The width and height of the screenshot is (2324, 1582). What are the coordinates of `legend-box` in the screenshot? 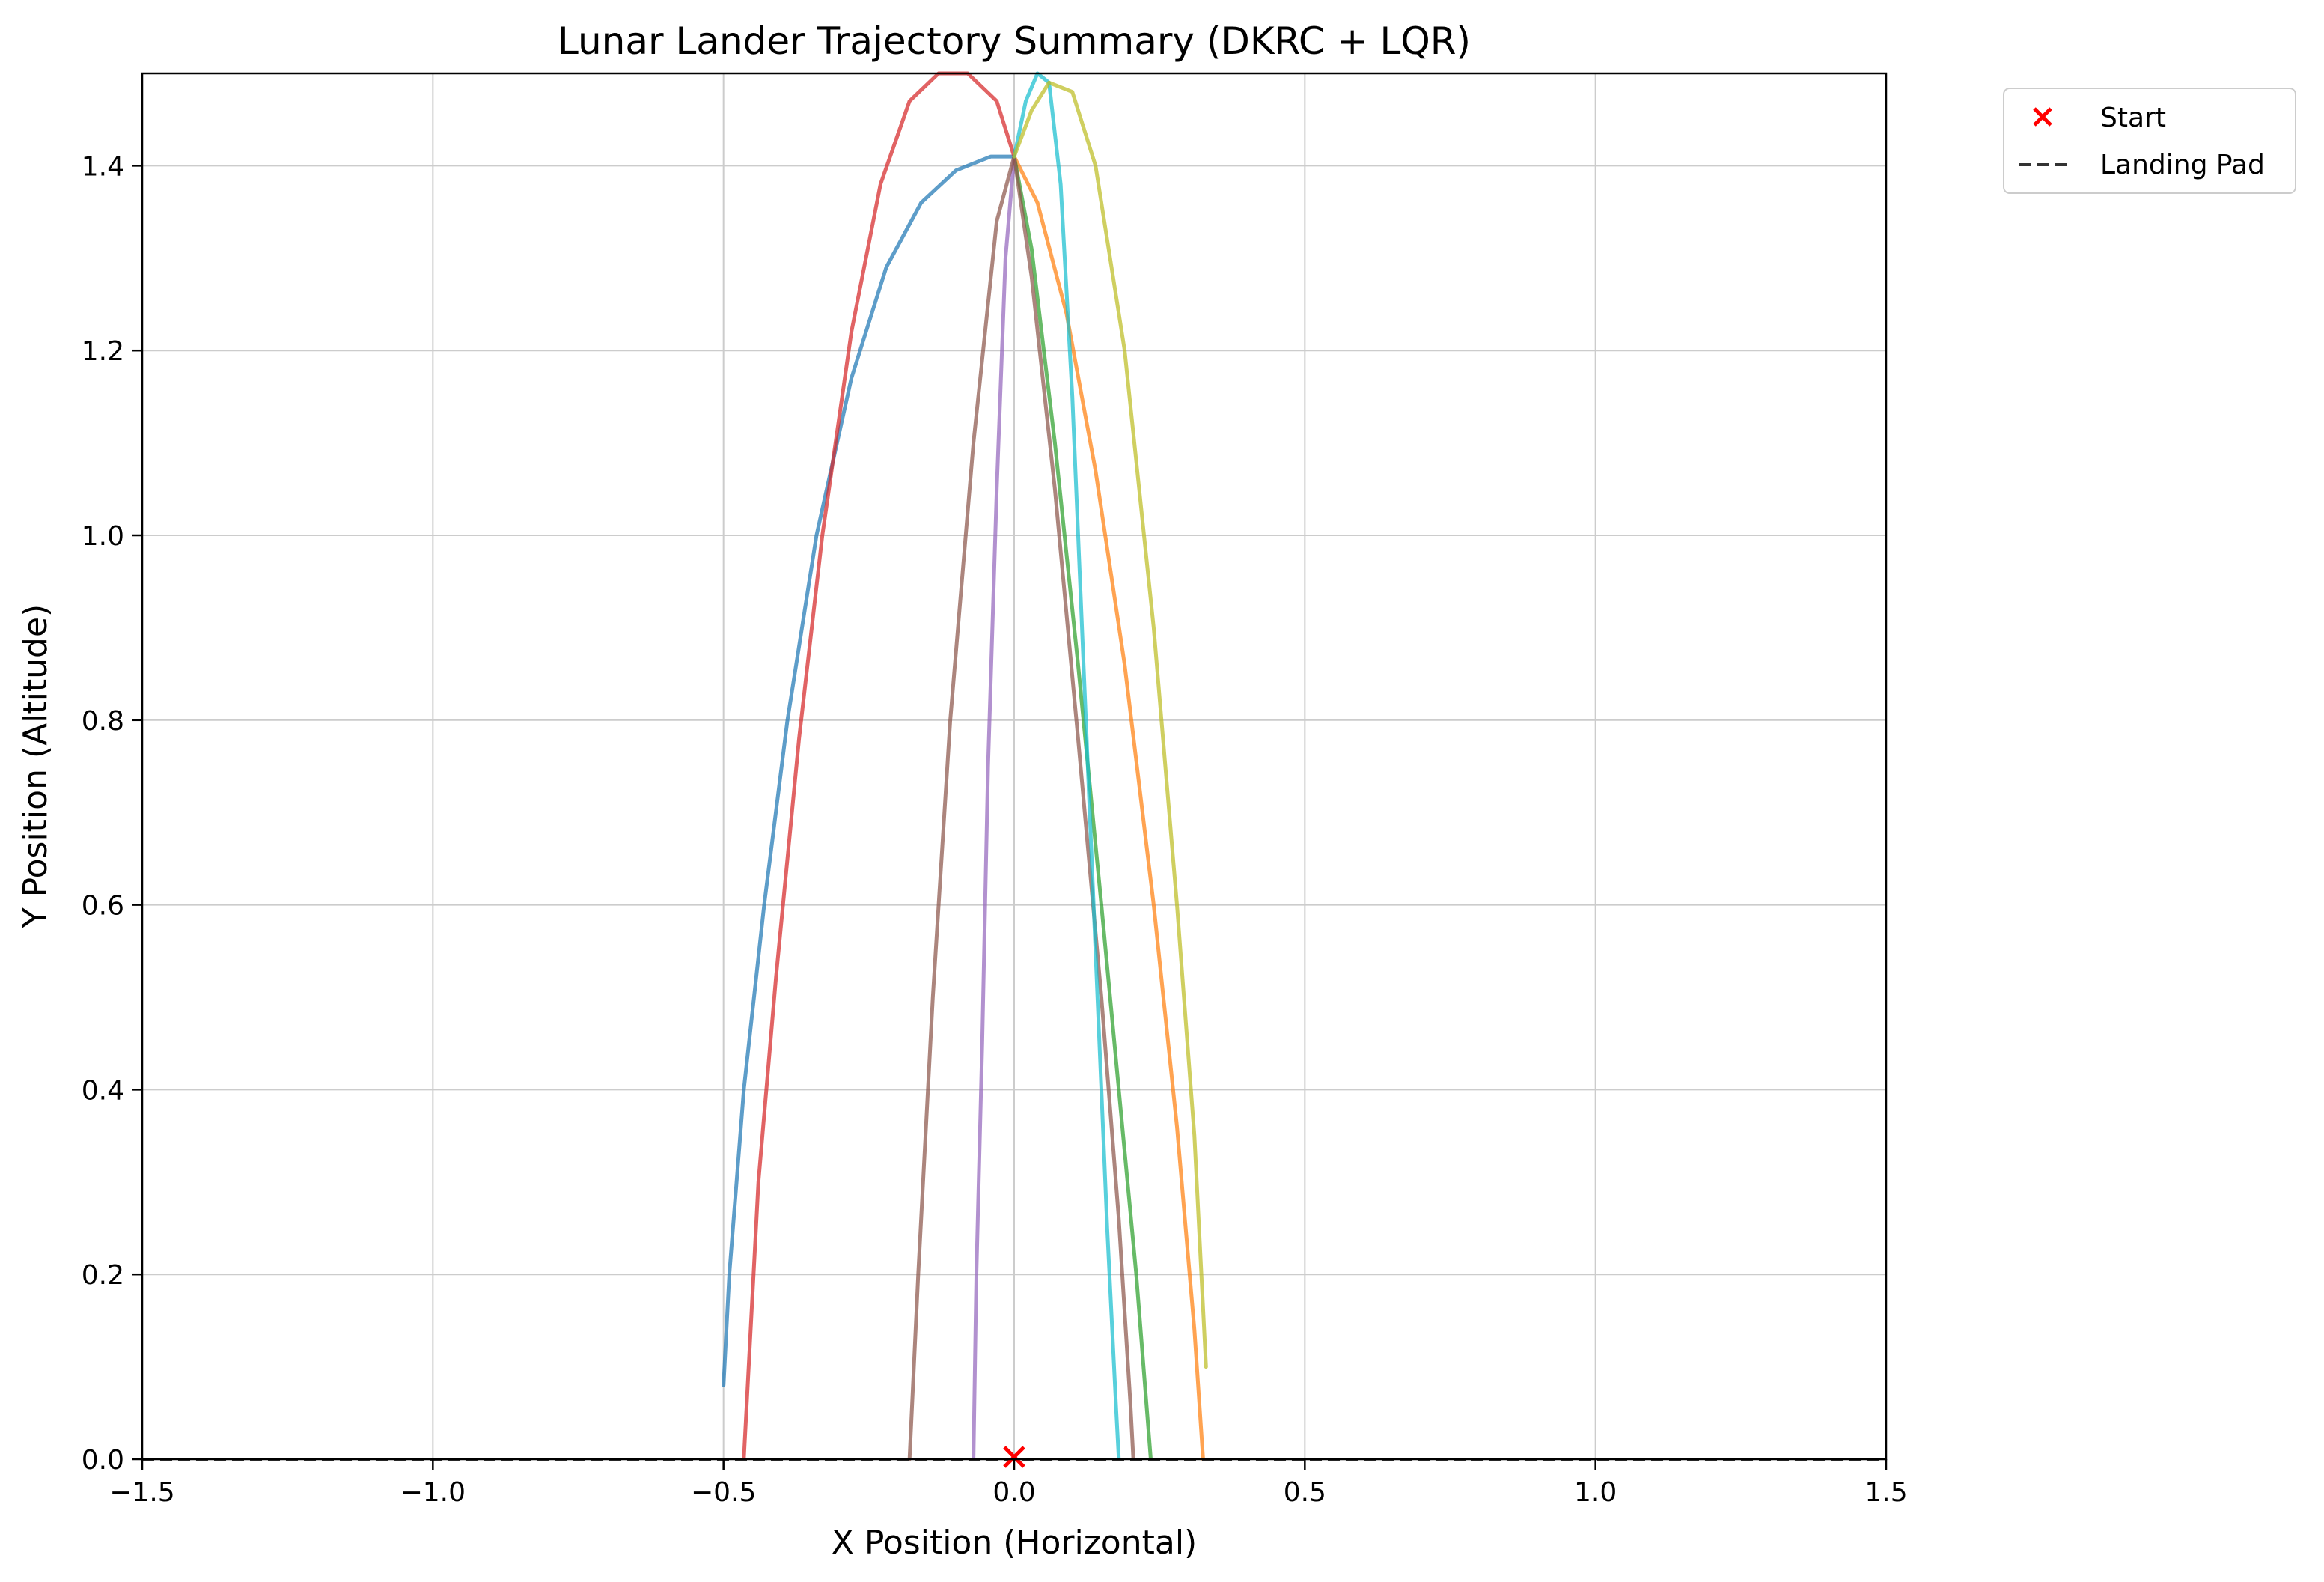 It's located at (2149, 141).